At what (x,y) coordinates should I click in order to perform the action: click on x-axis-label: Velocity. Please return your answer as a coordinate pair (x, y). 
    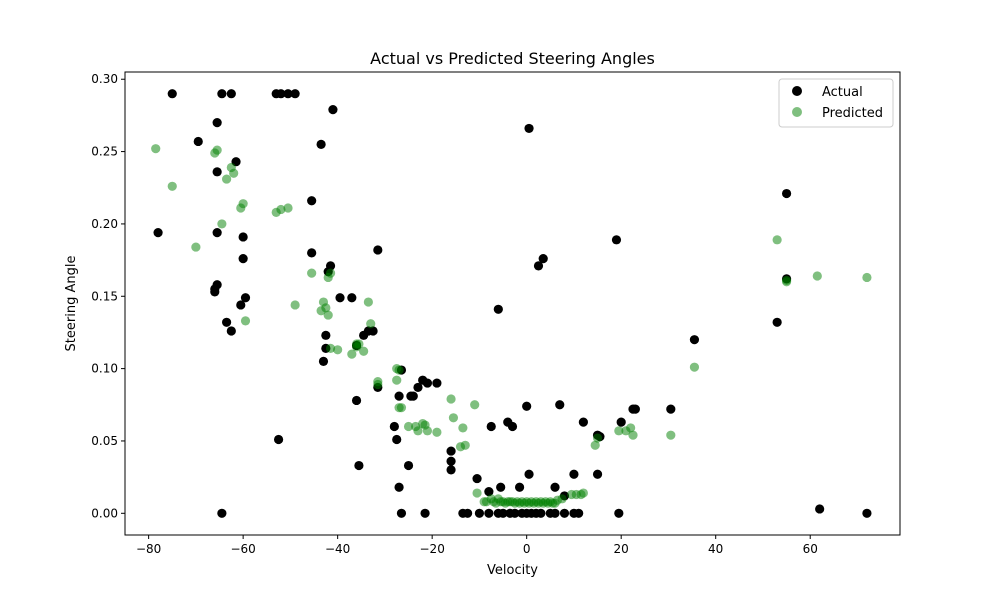
    Looking at the image, I should click on (512, 570).